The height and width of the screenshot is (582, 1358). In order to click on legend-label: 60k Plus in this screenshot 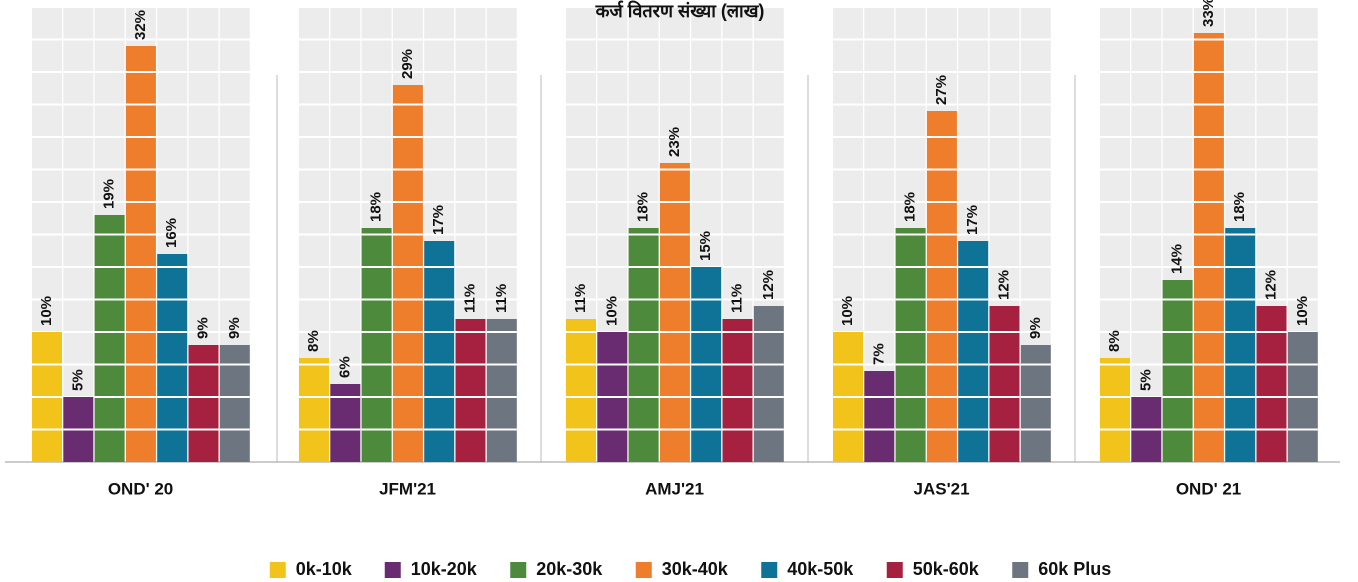, I will do `click(1074, 569)`.